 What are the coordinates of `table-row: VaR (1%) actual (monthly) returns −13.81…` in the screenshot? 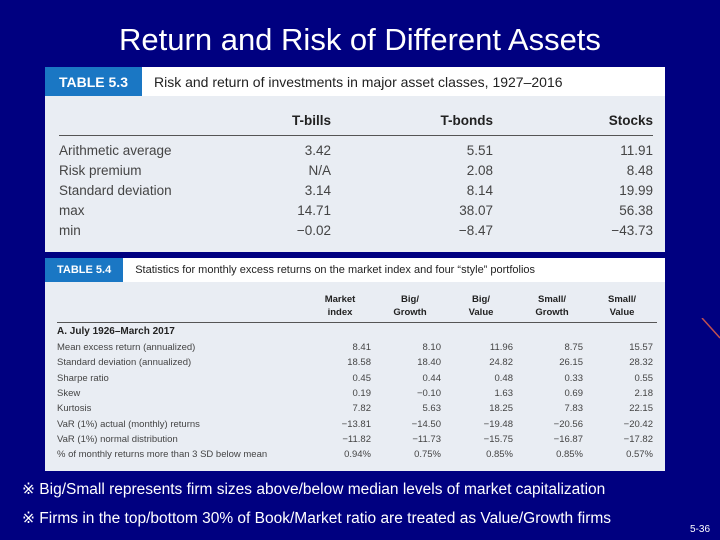 It's located at (357, 423).